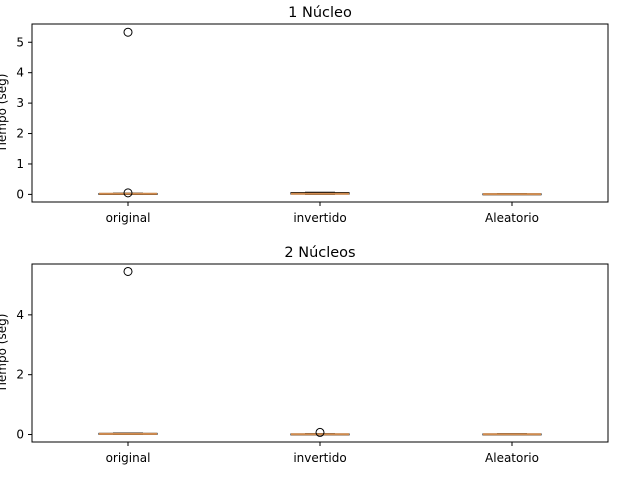 This screenshot has height=480, width=640. I want to click on y-tick-label: 5, so click(20, 42).